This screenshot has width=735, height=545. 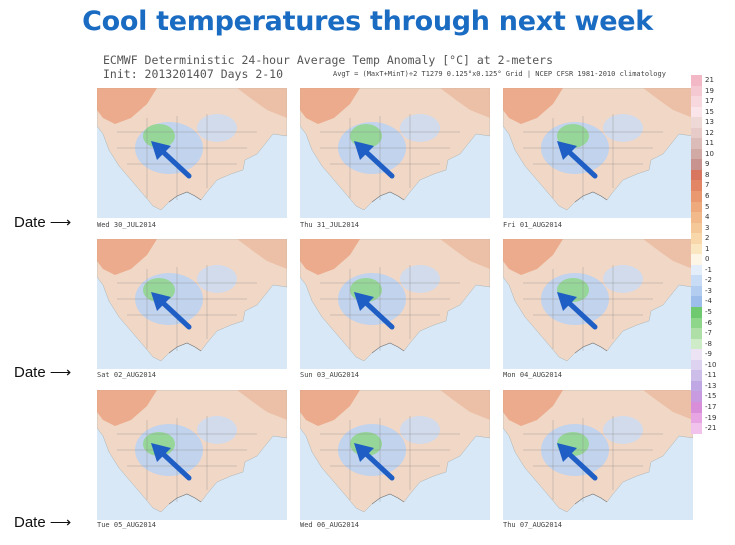 What do you see at coordinates (708, 280) in the screenshot?
I see `color-scale-label: -2` at bounding box center [708, 280].